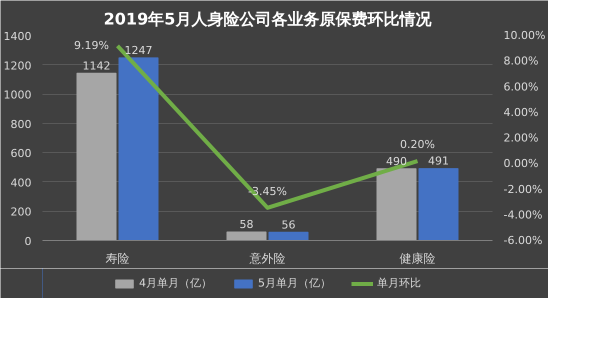 The height and width of the screenshot is (338, 599). I want to click on data-label: 490, so click(396, 161).